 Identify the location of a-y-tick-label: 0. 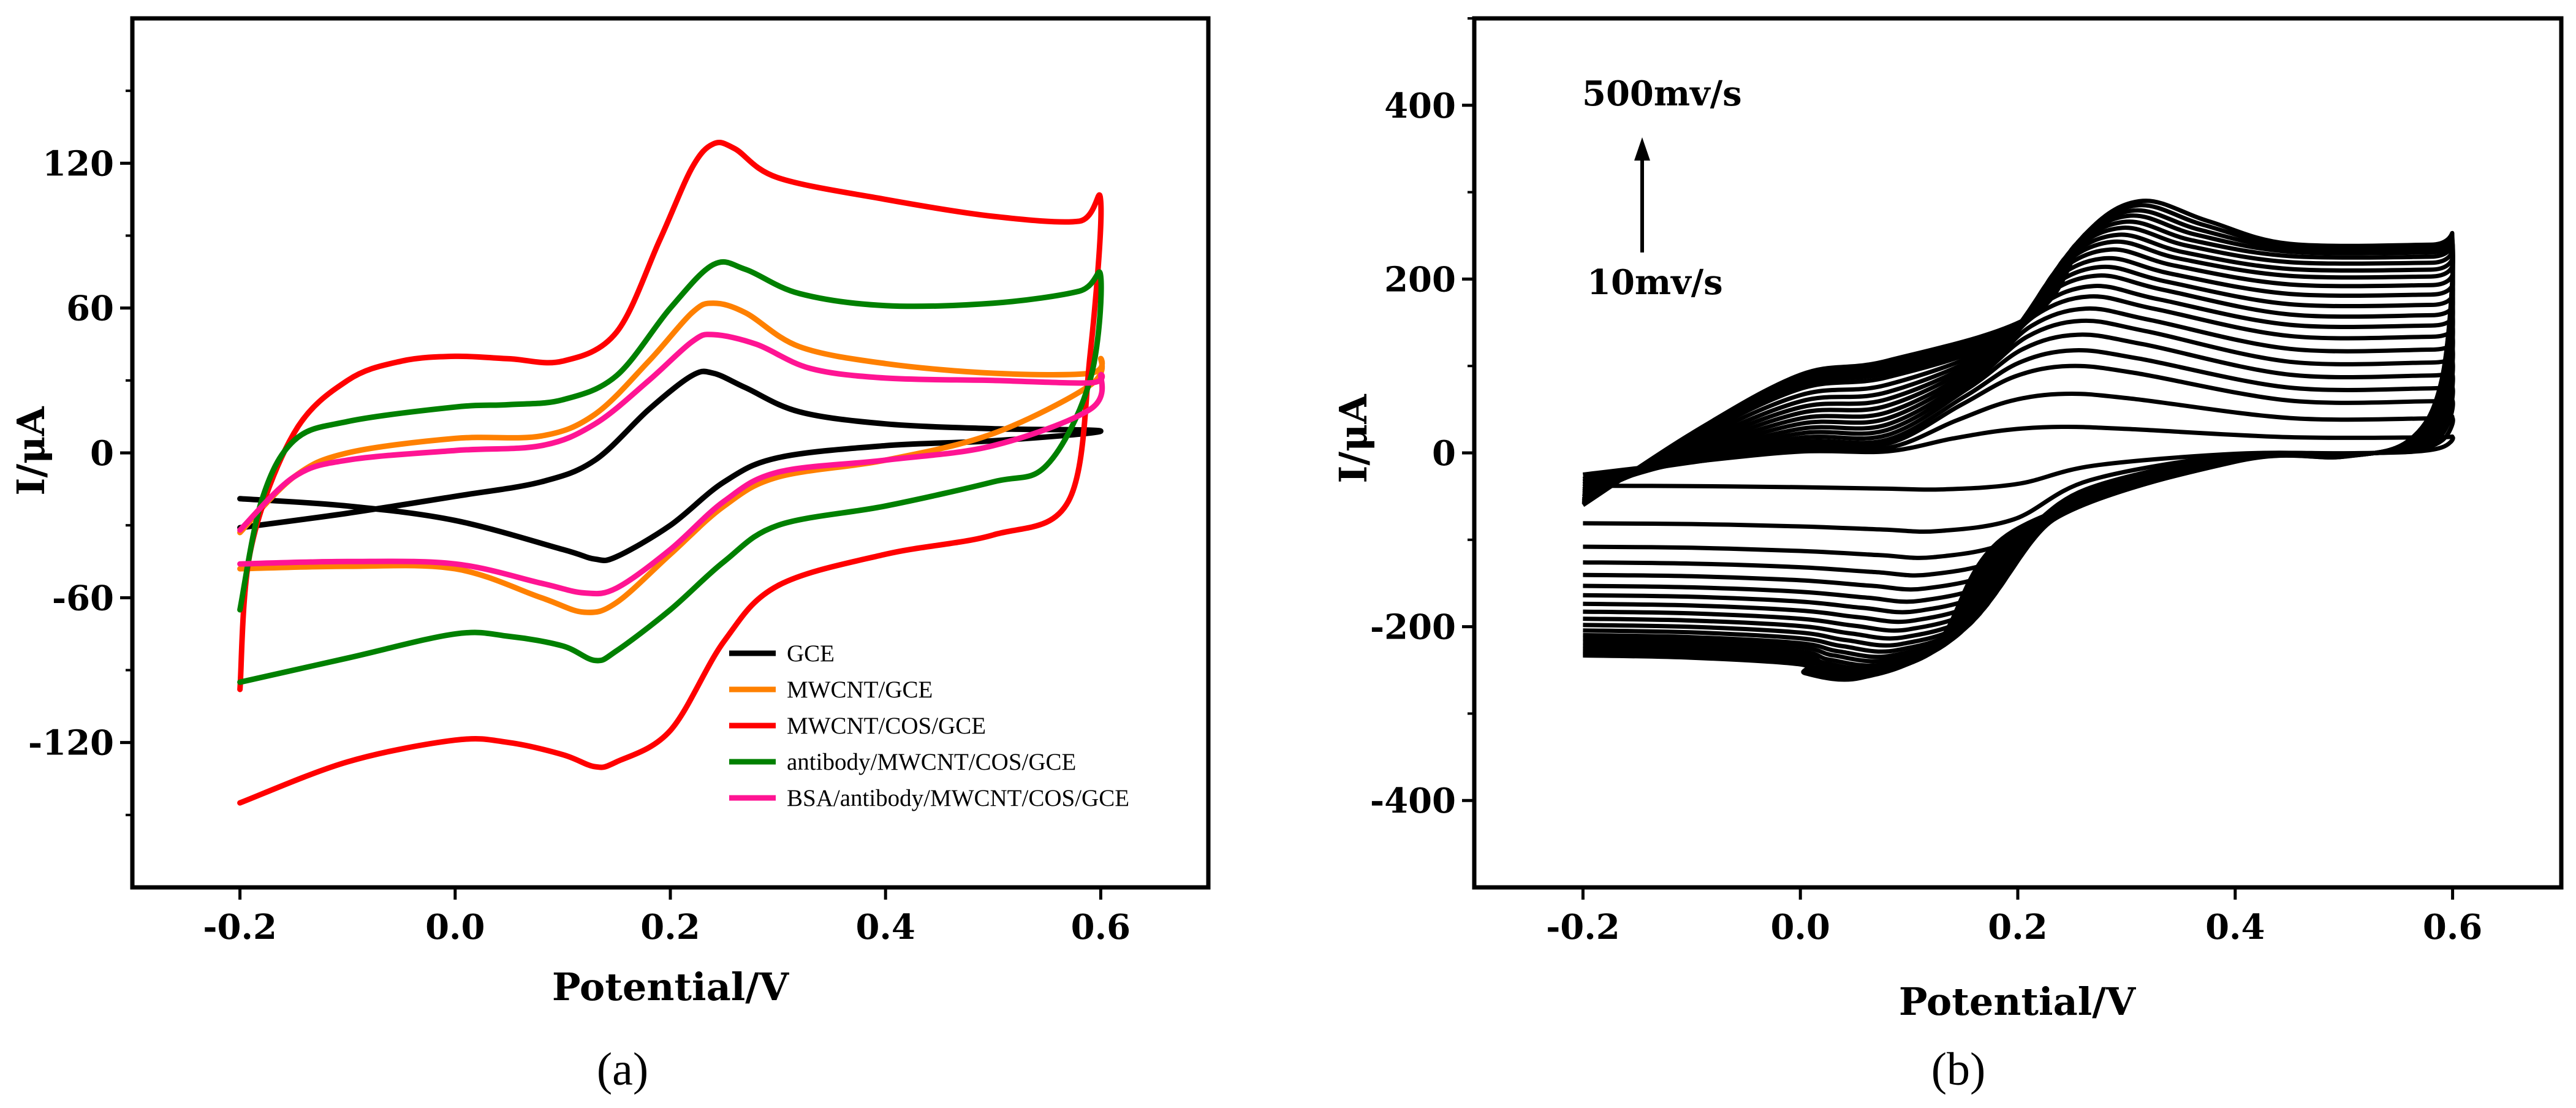
(102, 454).